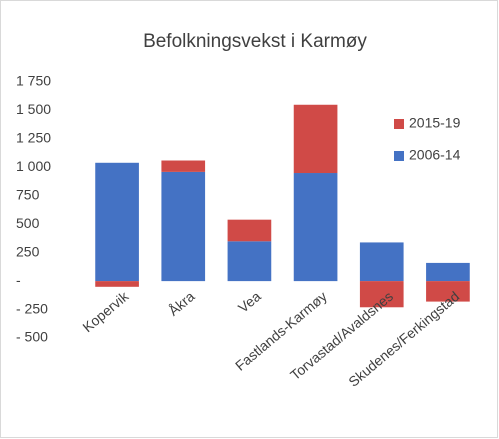  What do you see at coordinates (435, 155) in the screenshot?
I see `legend-label: 2006-14` at bounding box center [435, 155].